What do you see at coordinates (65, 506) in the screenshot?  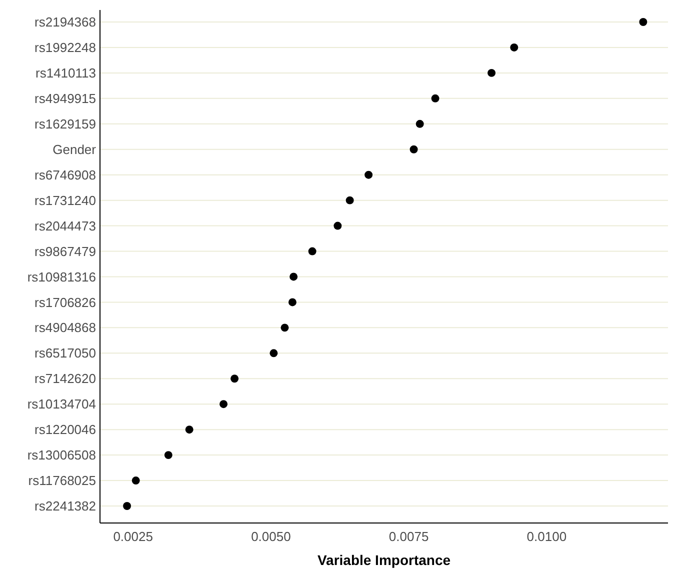 I see `y-tick-label: rs2241382` at bounding box center [65, 506].